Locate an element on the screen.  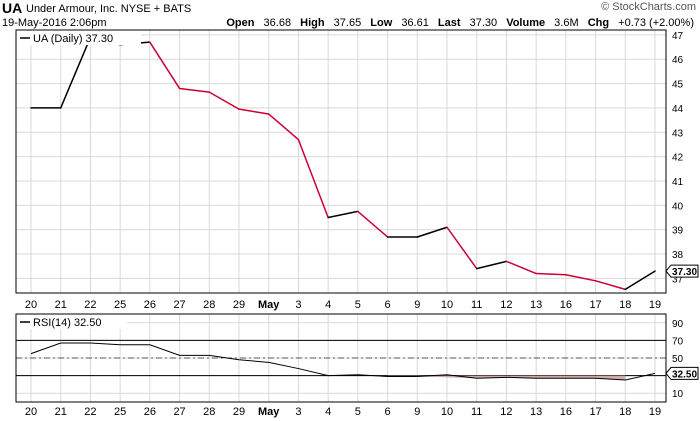
rsi-x-tick-label: 18 is located at coordinates (625, 412).